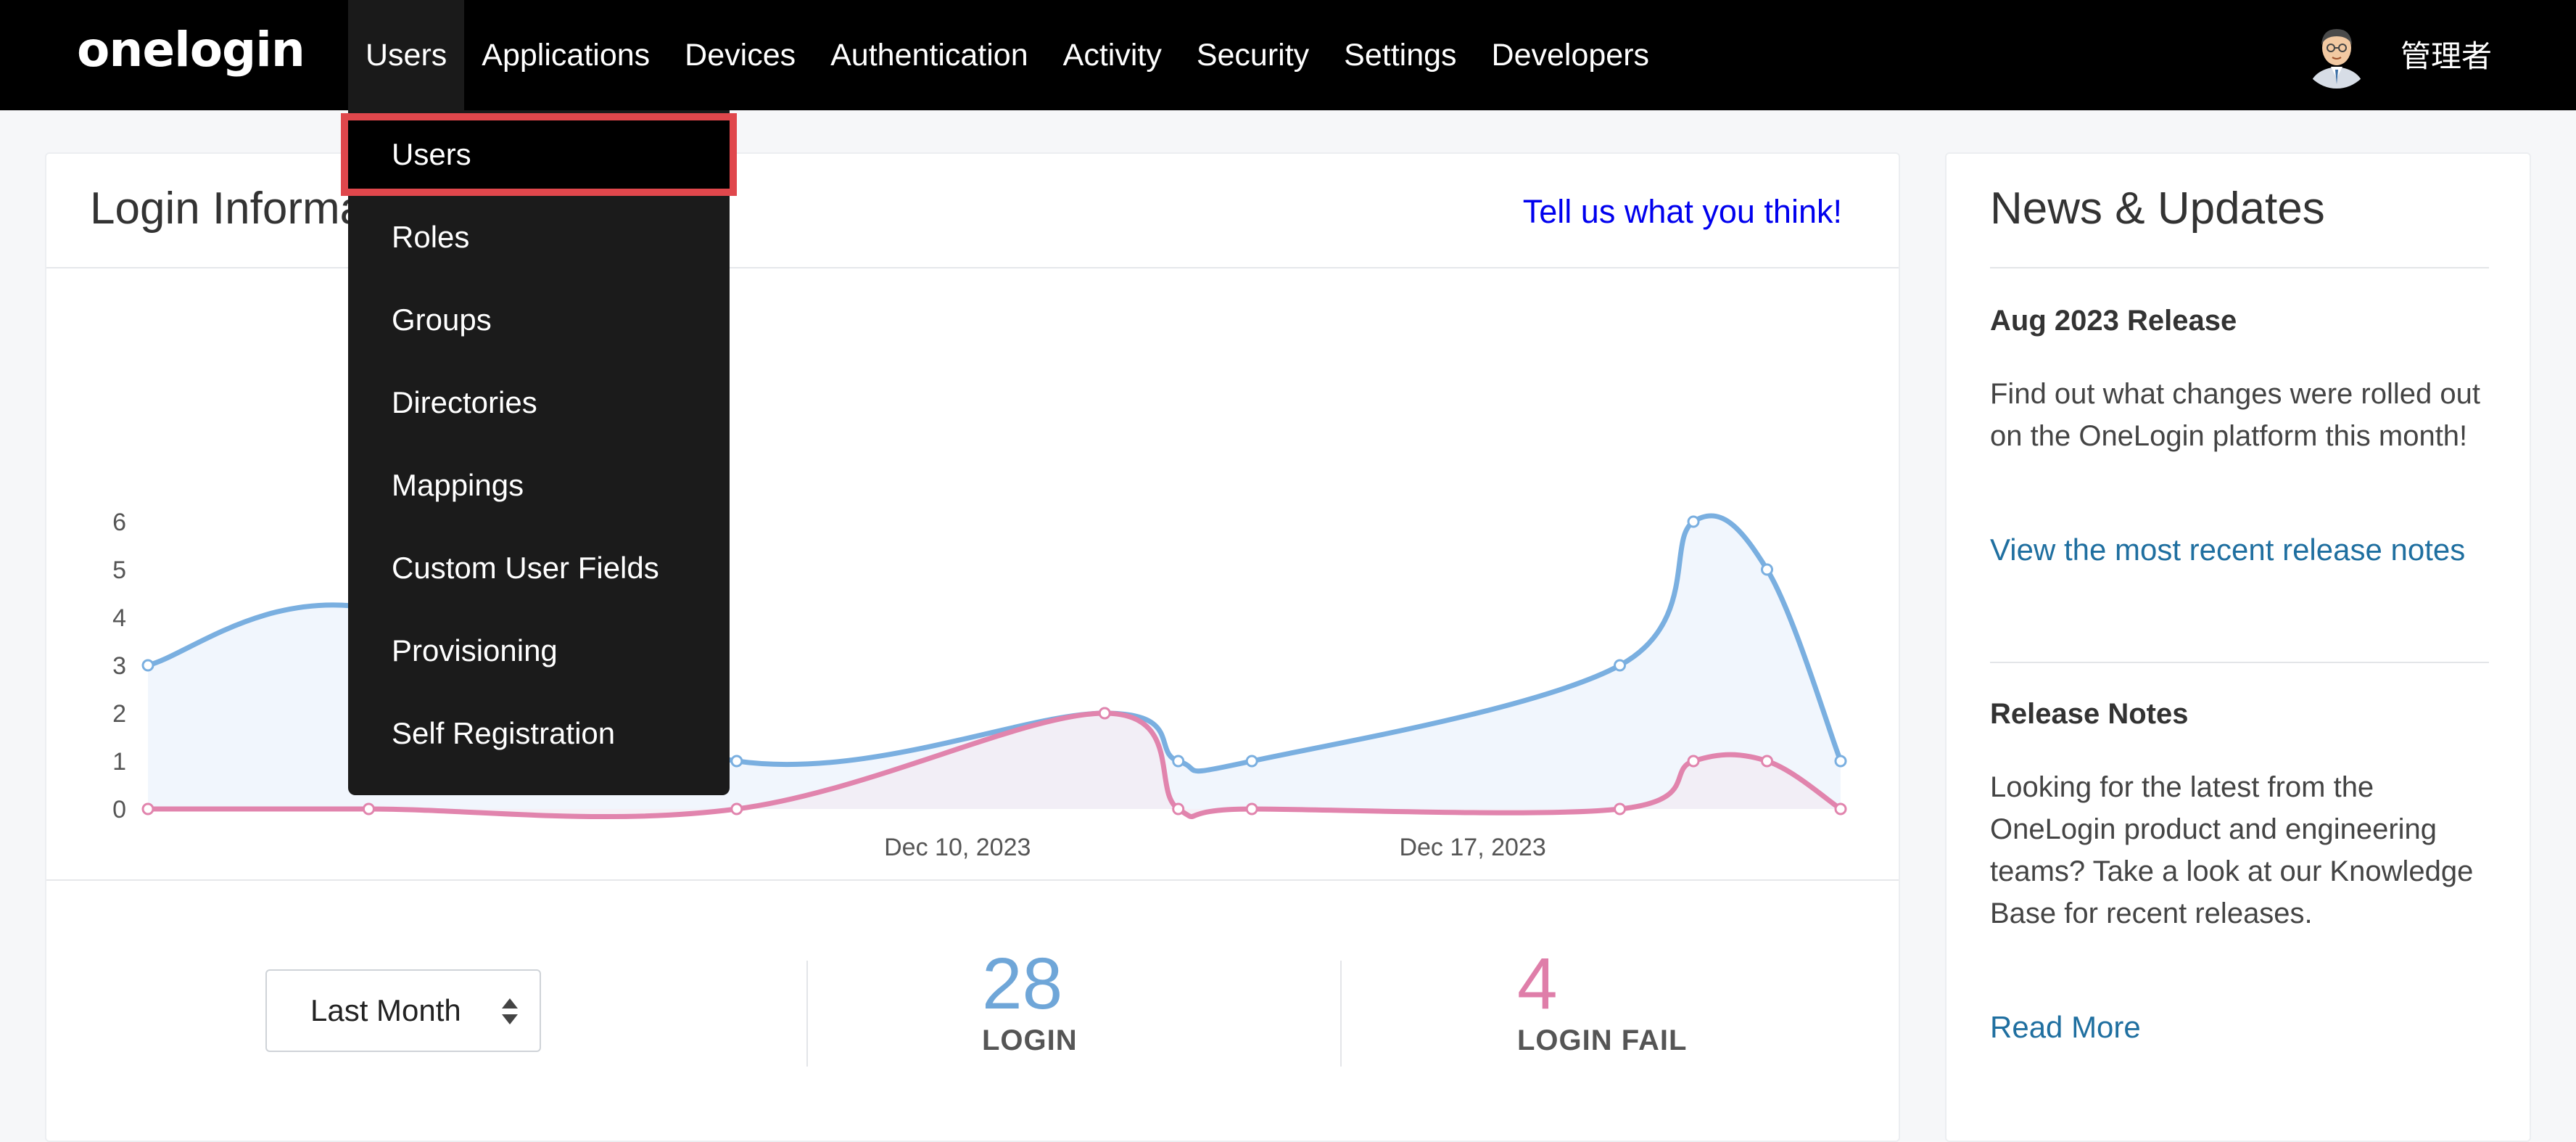 The width and height of the screenshot is (2576, 1142). Describe the element at coordinates (119, 618) in the screenshot. I see `y-tick-label: 4` at that location.